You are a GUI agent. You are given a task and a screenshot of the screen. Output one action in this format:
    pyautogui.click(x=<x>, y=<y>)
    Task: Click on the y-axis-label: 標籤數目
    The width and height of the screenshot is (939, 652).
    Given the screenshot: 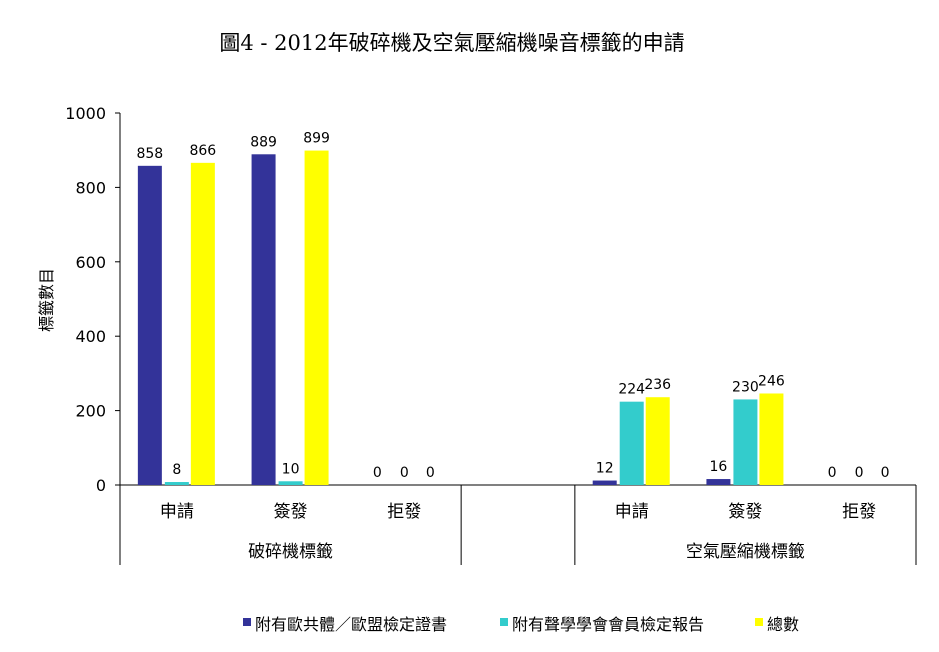 What is the action you would take?
    pyautogui.click(x=46, y=300)
    